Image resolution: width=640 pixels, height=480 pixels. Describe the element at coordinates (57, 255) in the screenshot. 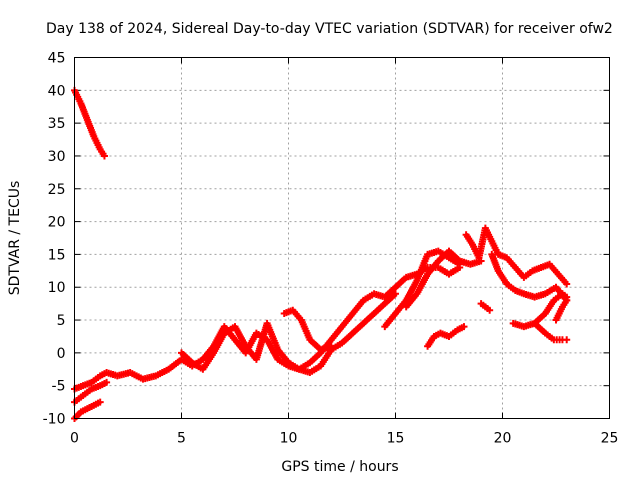

I see `y-tick-label: 15` at that location.